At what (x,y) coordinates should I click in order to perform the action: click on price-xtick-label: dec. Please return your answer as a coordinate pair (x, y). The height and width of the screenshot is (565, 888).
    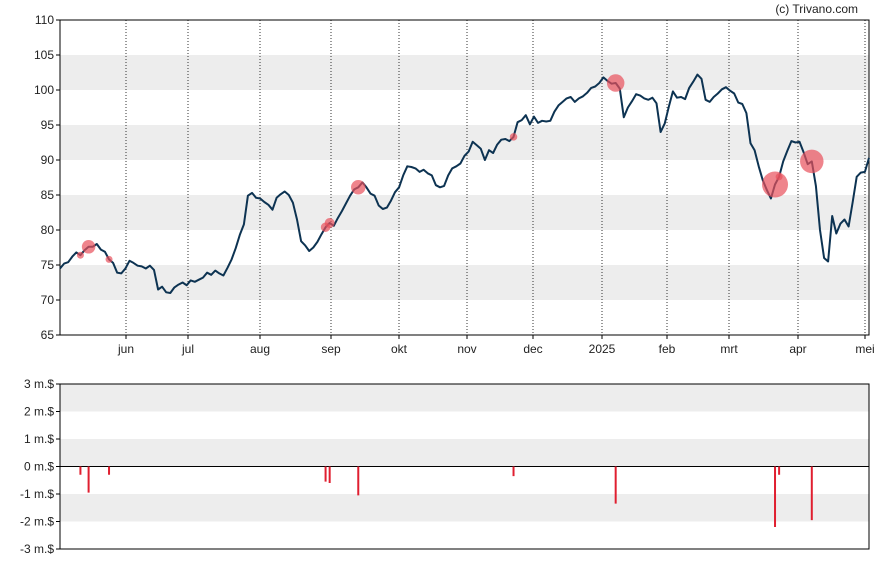
    Looking at the image, I should click on (532, 349).